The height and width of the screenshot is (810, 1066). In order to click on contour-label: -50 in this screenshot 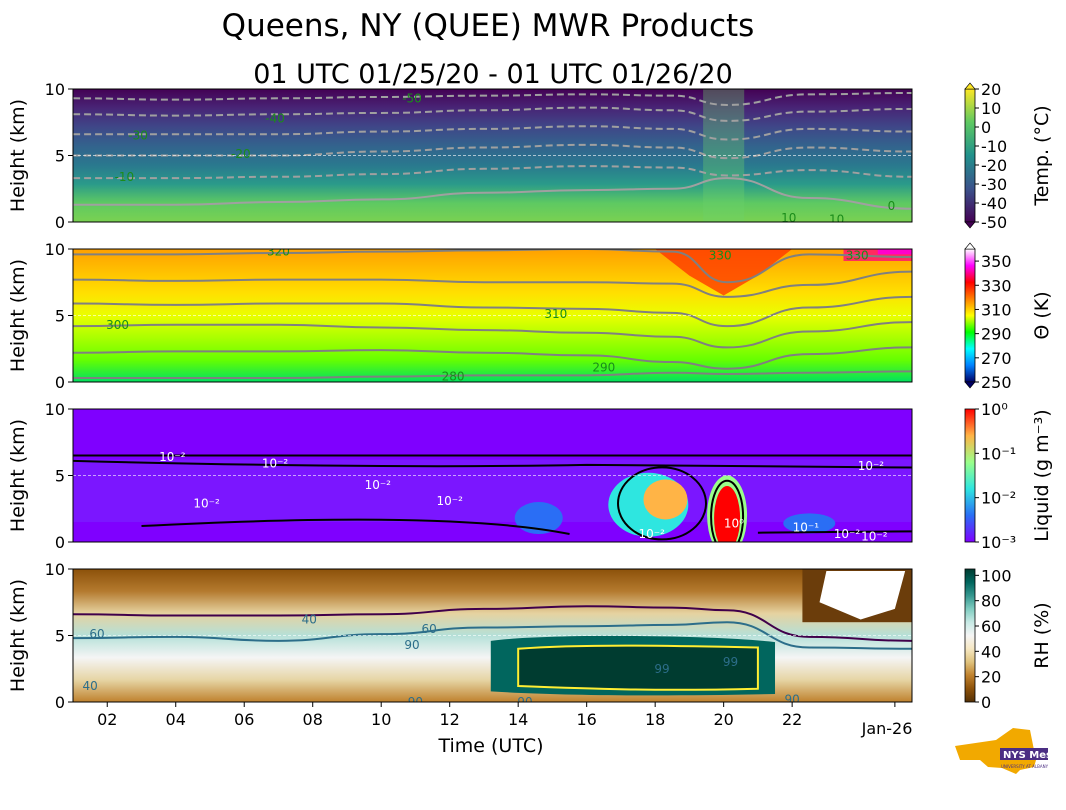, I will do `click(412, 98)`.